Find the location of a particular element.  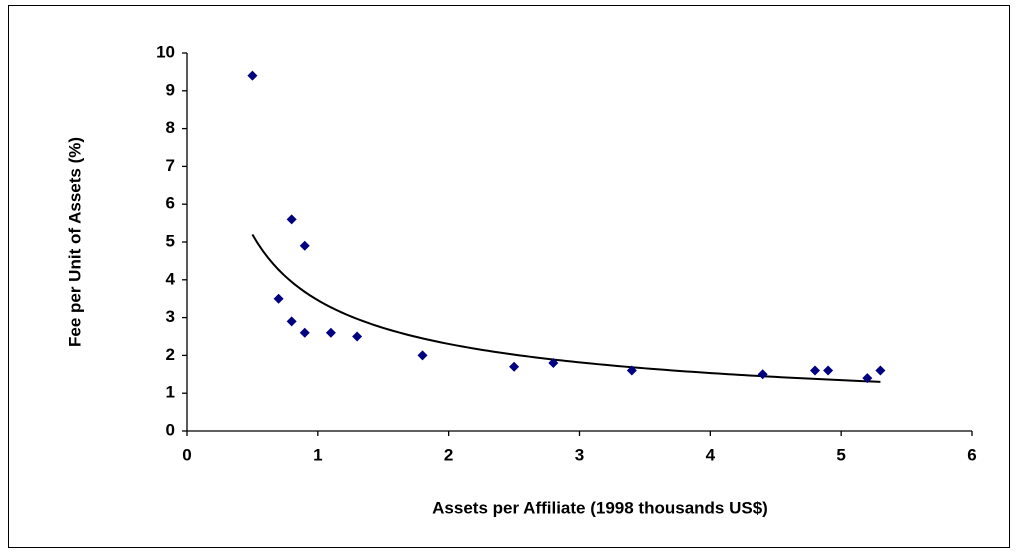

y-tick-label: 2 is located at coordinates (170, 354).